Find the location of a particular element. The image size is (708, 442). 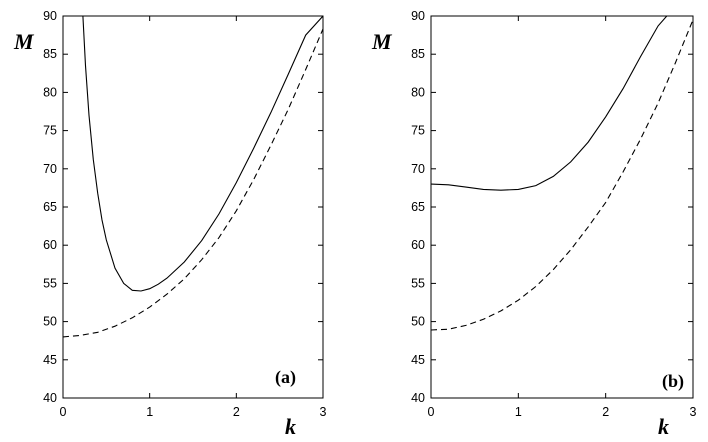

panel-label: (b) is located at coordinates (673, 381).